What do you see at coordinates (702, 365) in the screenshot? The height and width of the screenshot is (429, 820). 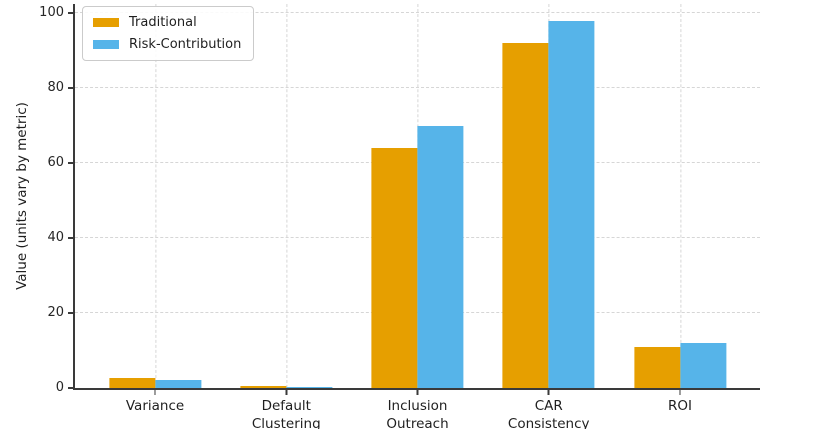 I see `bar-risk-contribution-roi` at bounding box center [702, 365].